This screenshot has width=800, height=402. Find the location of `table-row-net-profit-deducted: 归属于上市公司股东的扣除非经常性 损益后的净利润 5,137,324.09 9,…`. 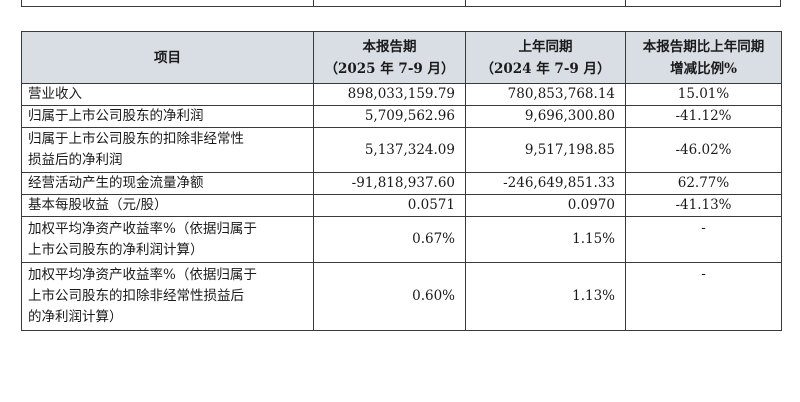

table-row-net-profit-deducted: 归属于上市公司股东的扣除非经常性 损益后的净利润 5,137,324.09 9,… is located at coordinates (401, 150).